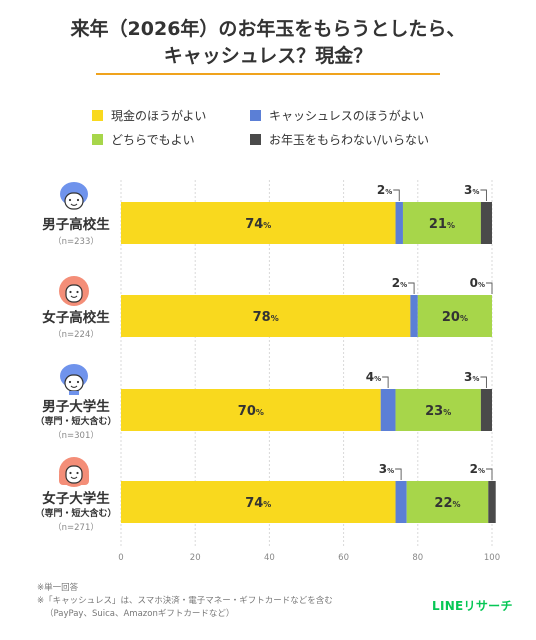 Image resolution: width=536 pixels, height=640 pixels. I want to click on x-tick-label-80: 80, so click(417, 558).